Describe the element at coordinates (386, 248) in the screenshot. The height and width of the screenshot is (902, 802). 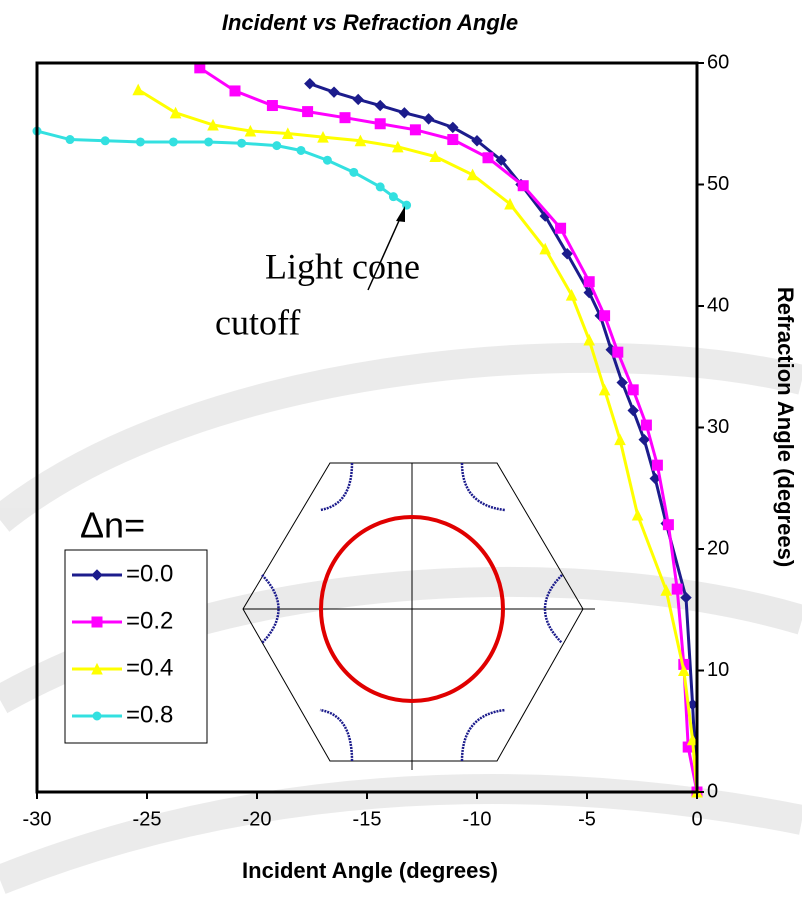
I see `annotation-arrow` at that location.